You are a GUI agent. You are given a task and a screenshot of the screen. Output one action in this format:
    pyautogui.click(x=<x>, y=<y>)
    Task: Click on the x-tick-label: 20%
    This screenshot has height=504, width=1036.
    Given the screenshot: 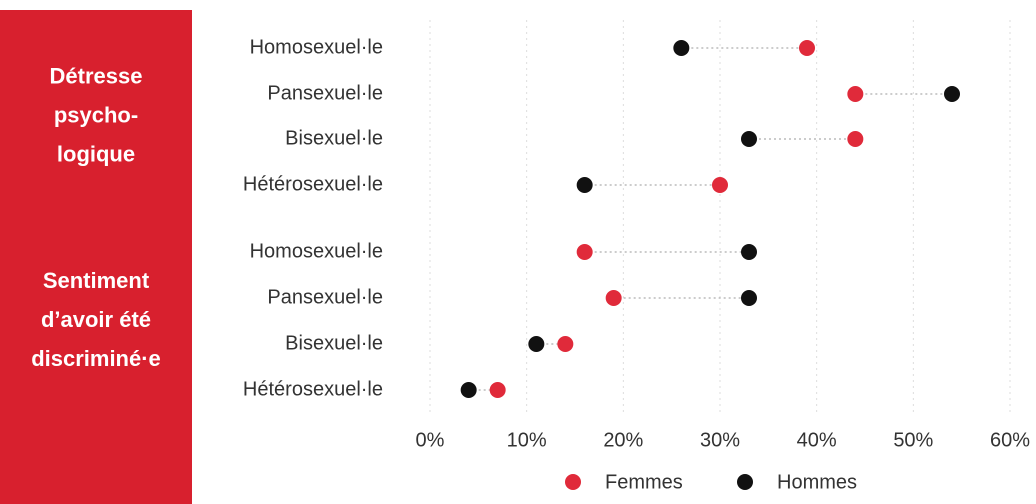 What is the action you would take?
    pyautogui.click(x=623, y=440)
    